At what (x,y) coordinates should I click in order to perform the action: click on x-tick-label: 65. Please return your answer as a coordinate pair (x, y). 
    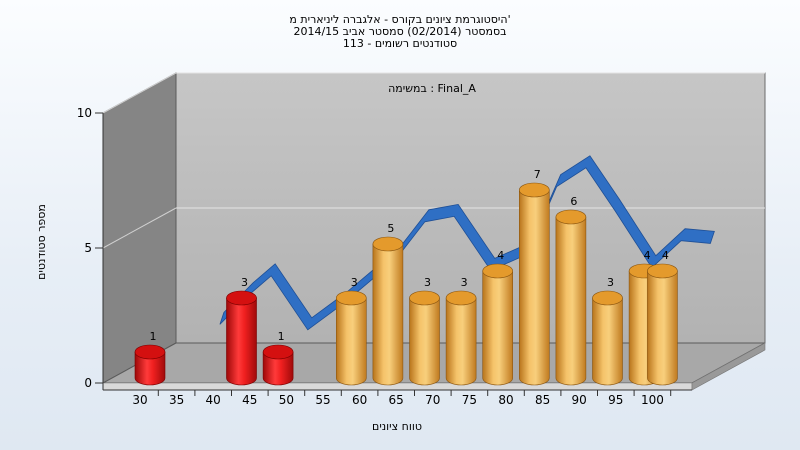
    Looking at the image, I should click on (396, 400).